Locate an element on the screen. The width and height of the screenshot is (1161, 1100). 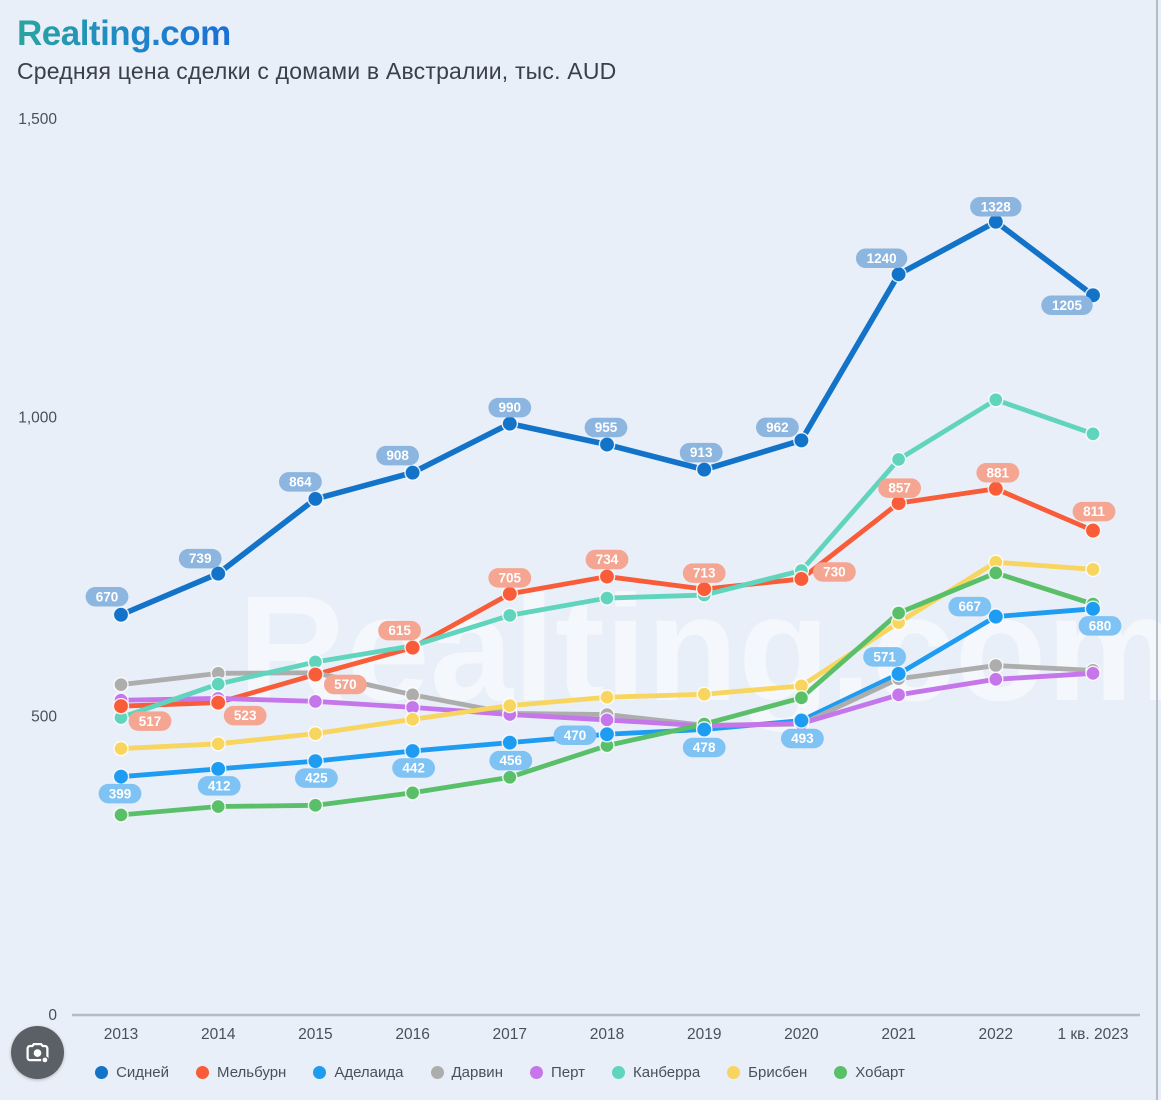
legend-label: Сидней is located at coordinates (143, 1072).